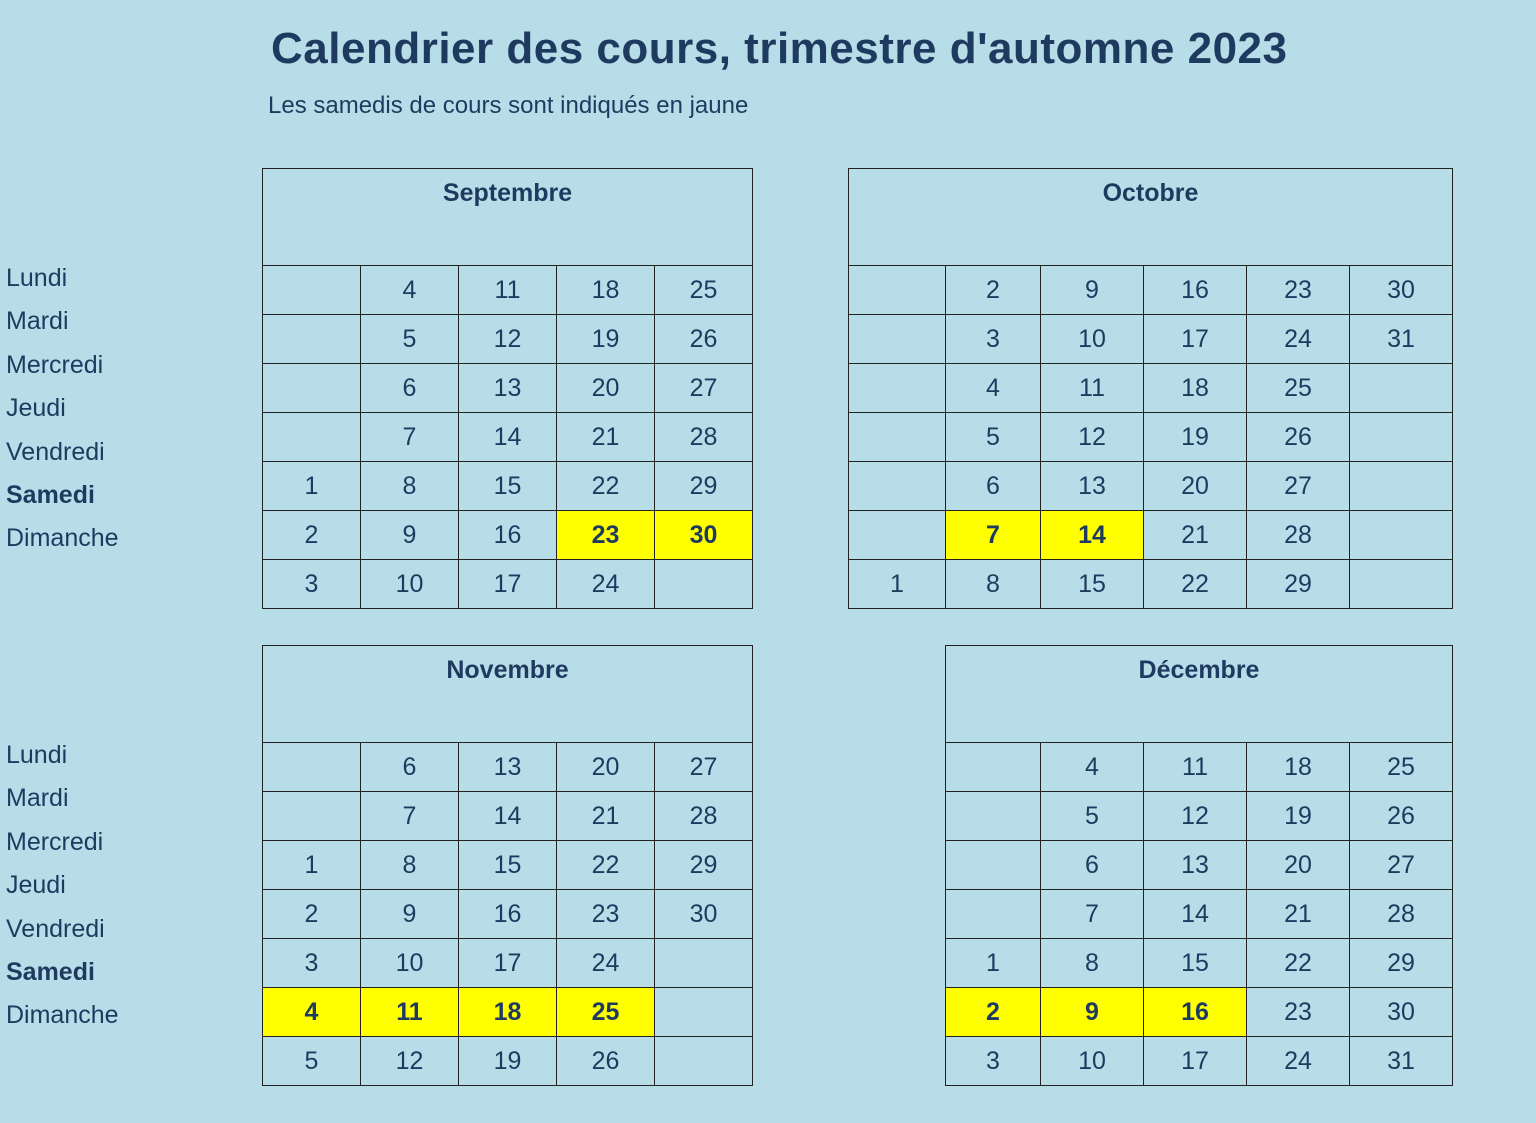  Describe the element at coordinates (993, 290) in the screenshot. I see `day-cell: 2` at that location.